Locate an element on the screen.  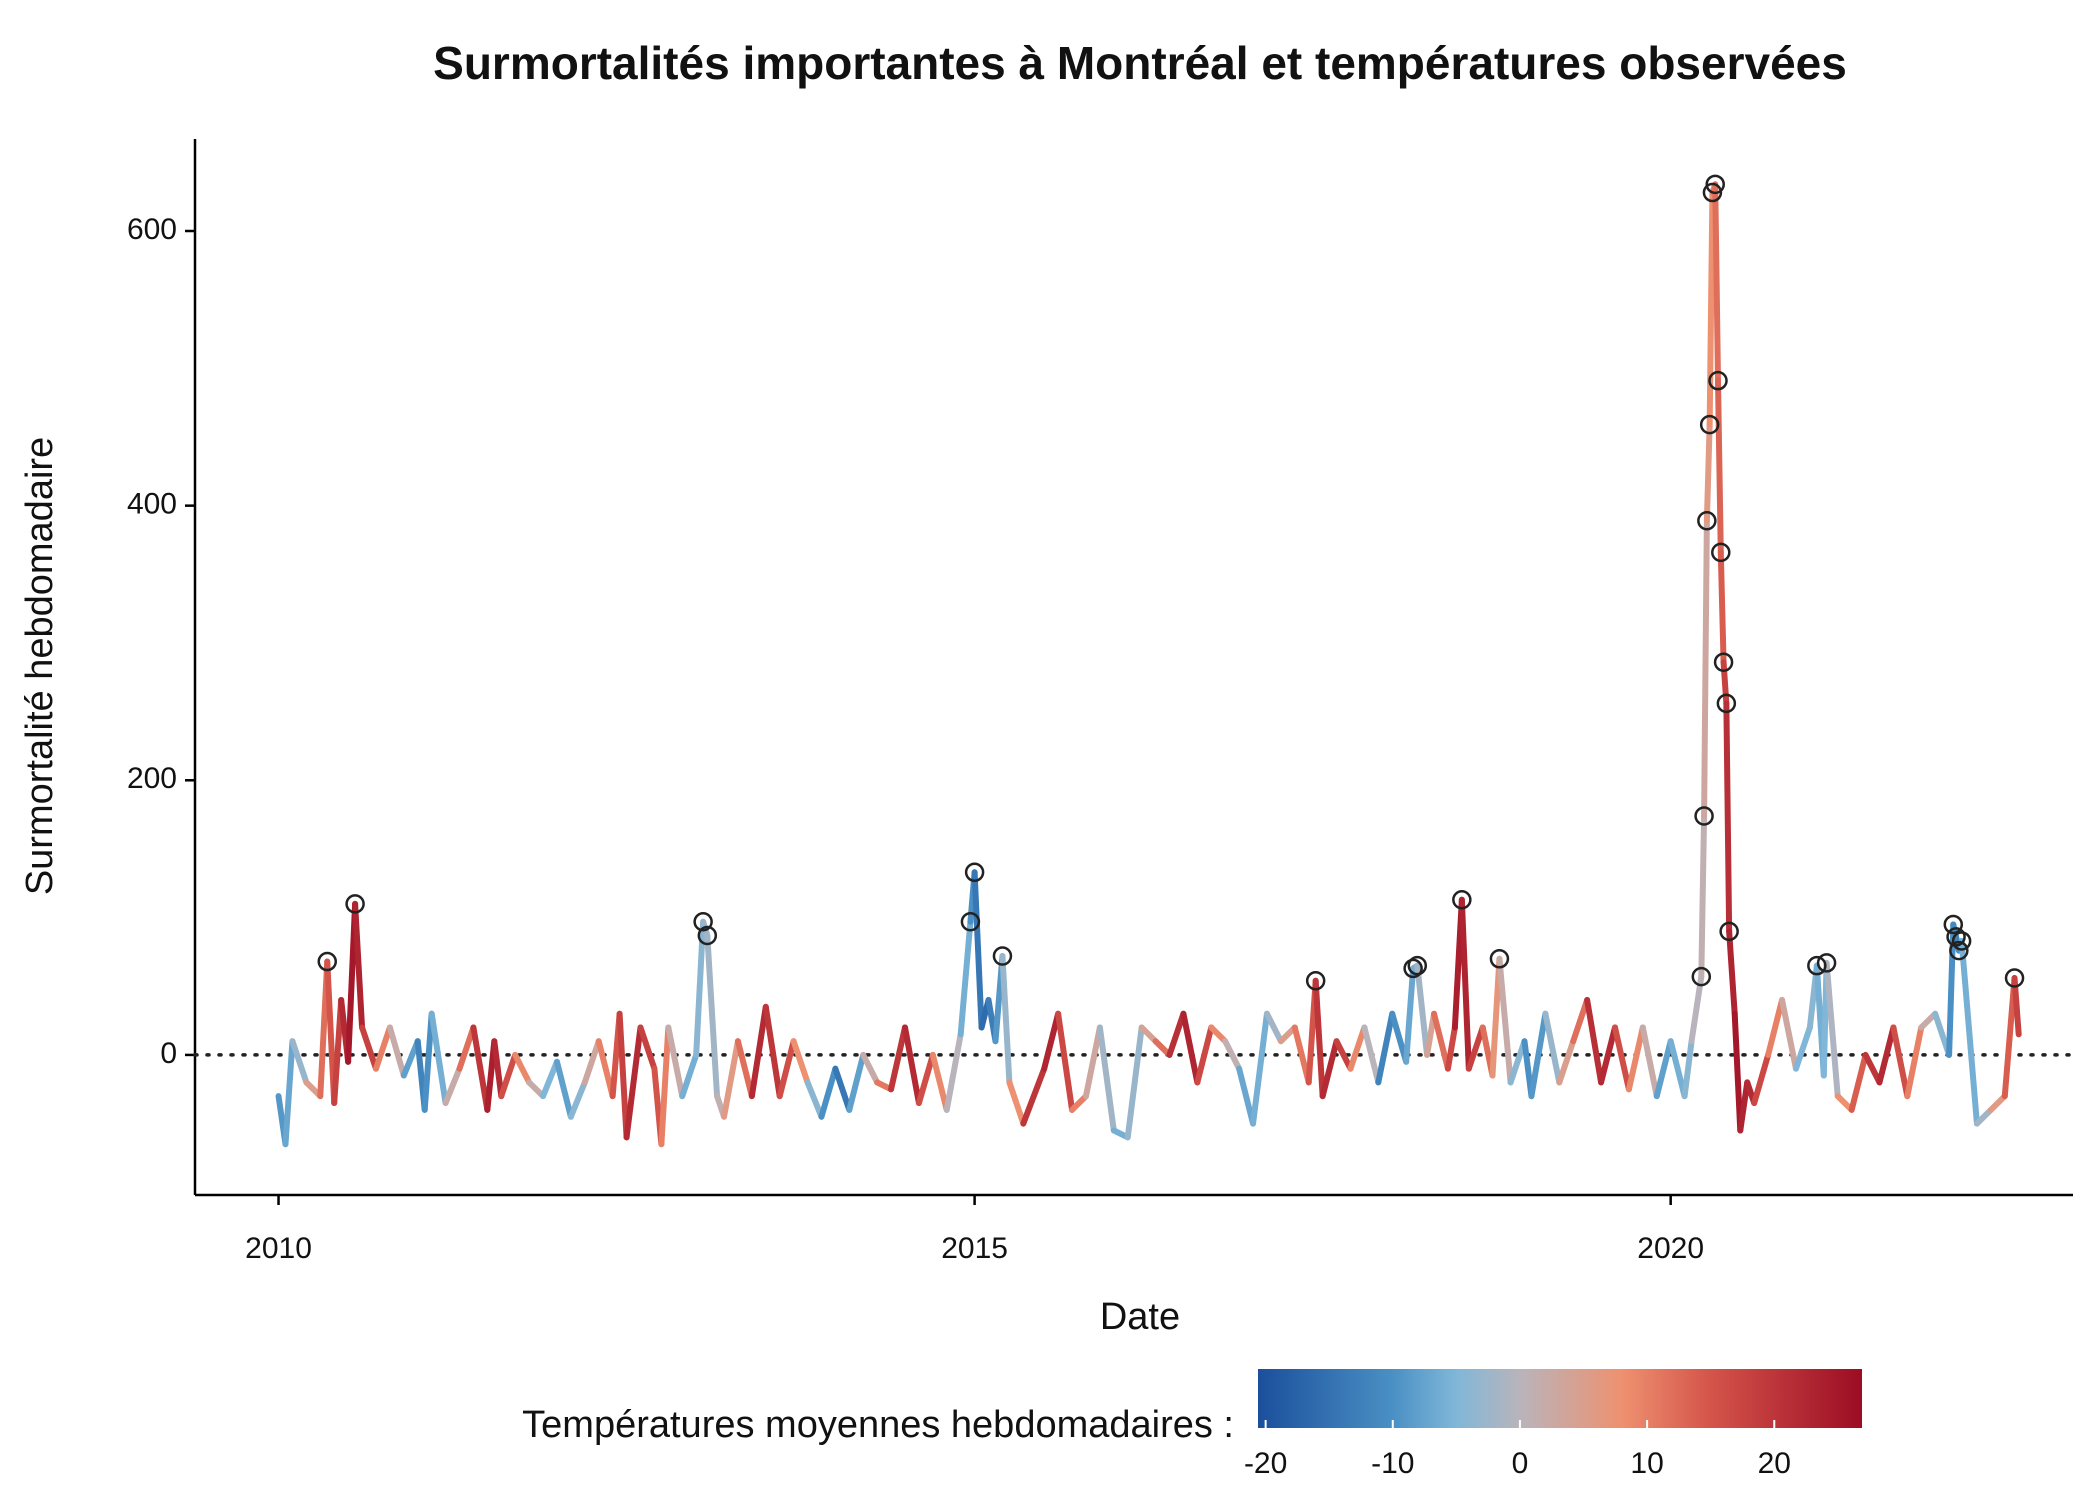
colorbar-tick-label: 0 is located at coordinates (1520, 1463).